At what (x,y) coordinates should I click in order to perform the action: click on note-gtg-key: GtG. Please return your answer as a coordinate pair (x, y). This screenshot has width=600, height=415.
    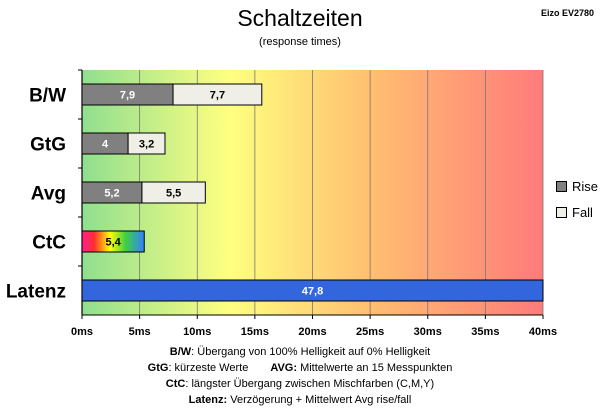
    Looking at the image, I should click on (158, 368).